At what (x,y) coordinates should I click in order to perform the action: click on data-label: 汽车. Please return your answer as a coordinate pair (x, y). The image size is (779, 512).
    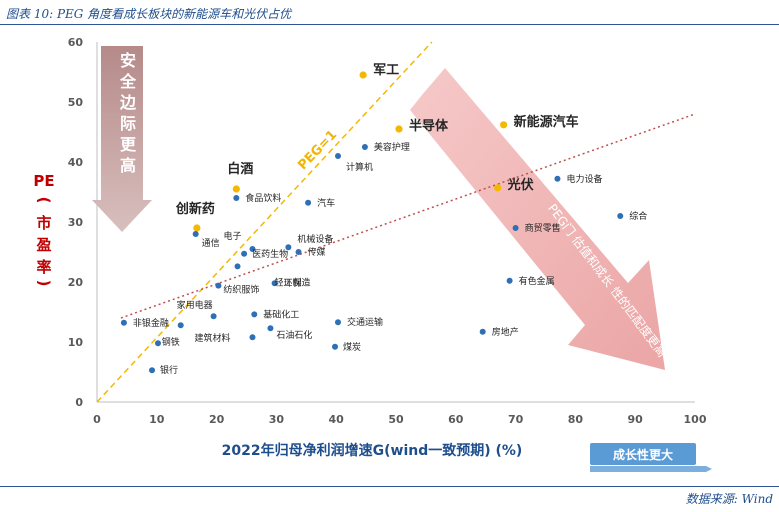
    Looking at the image, I should click on (326, 203).